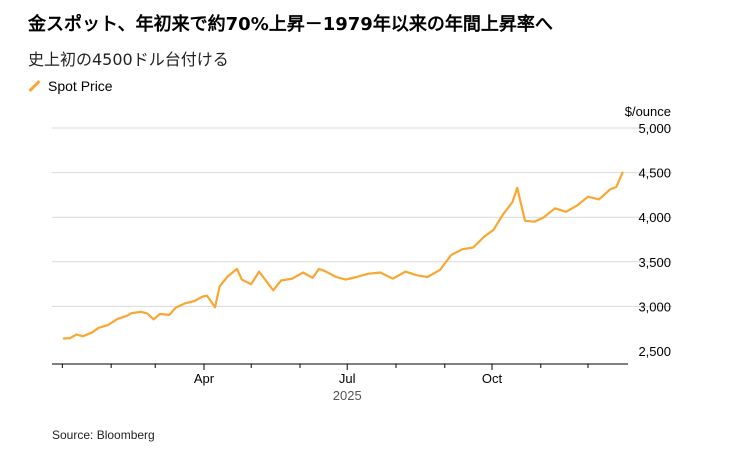  What do you see at coordinates (654, 217) in the screenshot?
I see `y-tick-label: 4,000` at bounding box center [654, 217].